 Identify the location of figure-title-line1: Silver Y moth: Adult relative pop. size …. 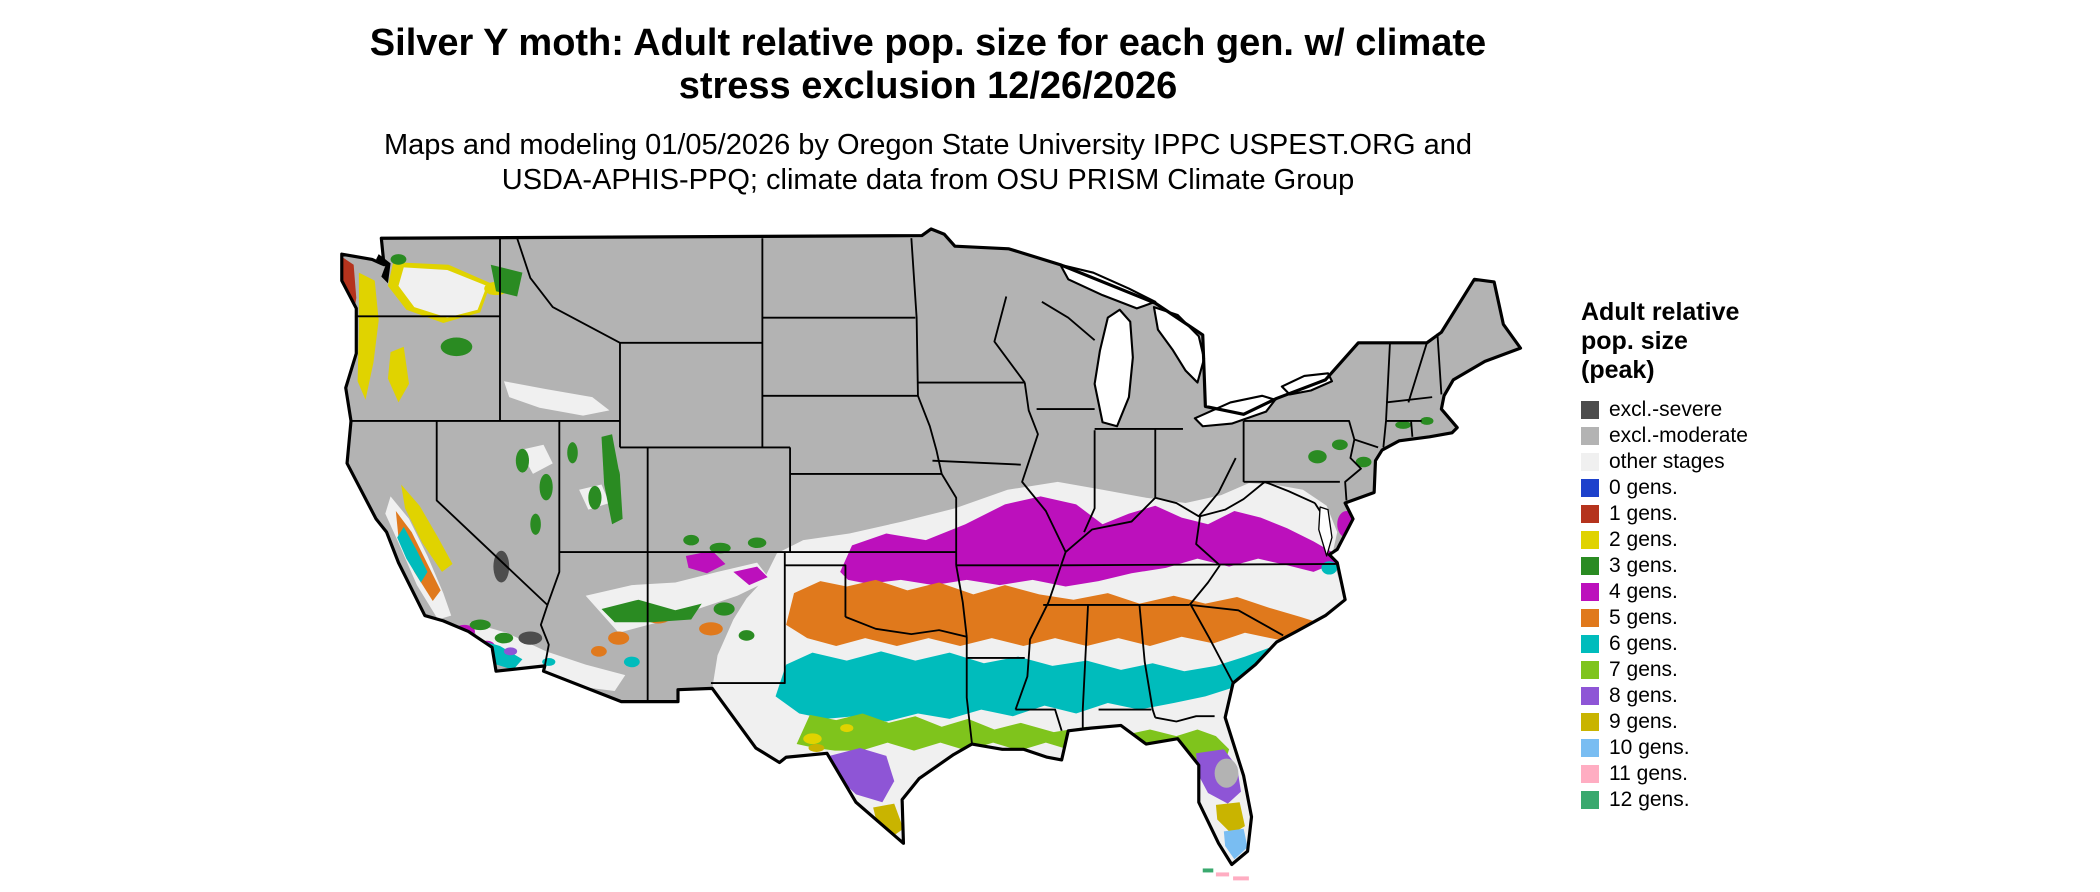
(928, 43).